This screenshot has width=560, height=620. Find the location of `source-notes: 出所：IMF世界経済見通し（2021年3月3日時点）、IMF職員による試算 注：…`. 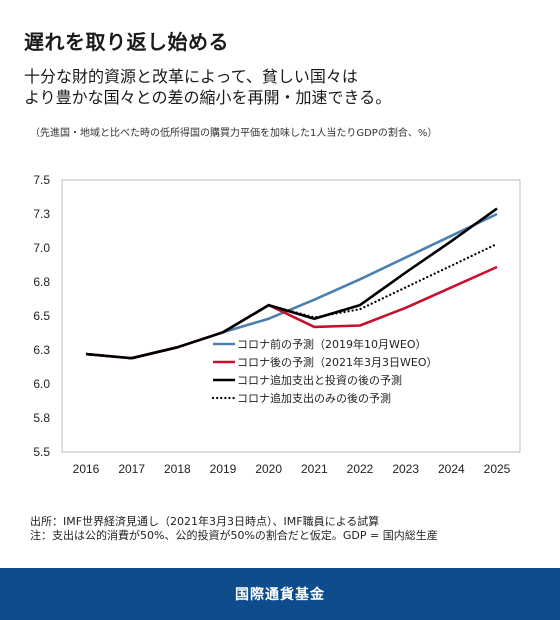

source-notes: 出所：IMF世界経済見通し（2021年3月3日時点）、IMF職員による試算 注：… is located at coordinates (234, 529).